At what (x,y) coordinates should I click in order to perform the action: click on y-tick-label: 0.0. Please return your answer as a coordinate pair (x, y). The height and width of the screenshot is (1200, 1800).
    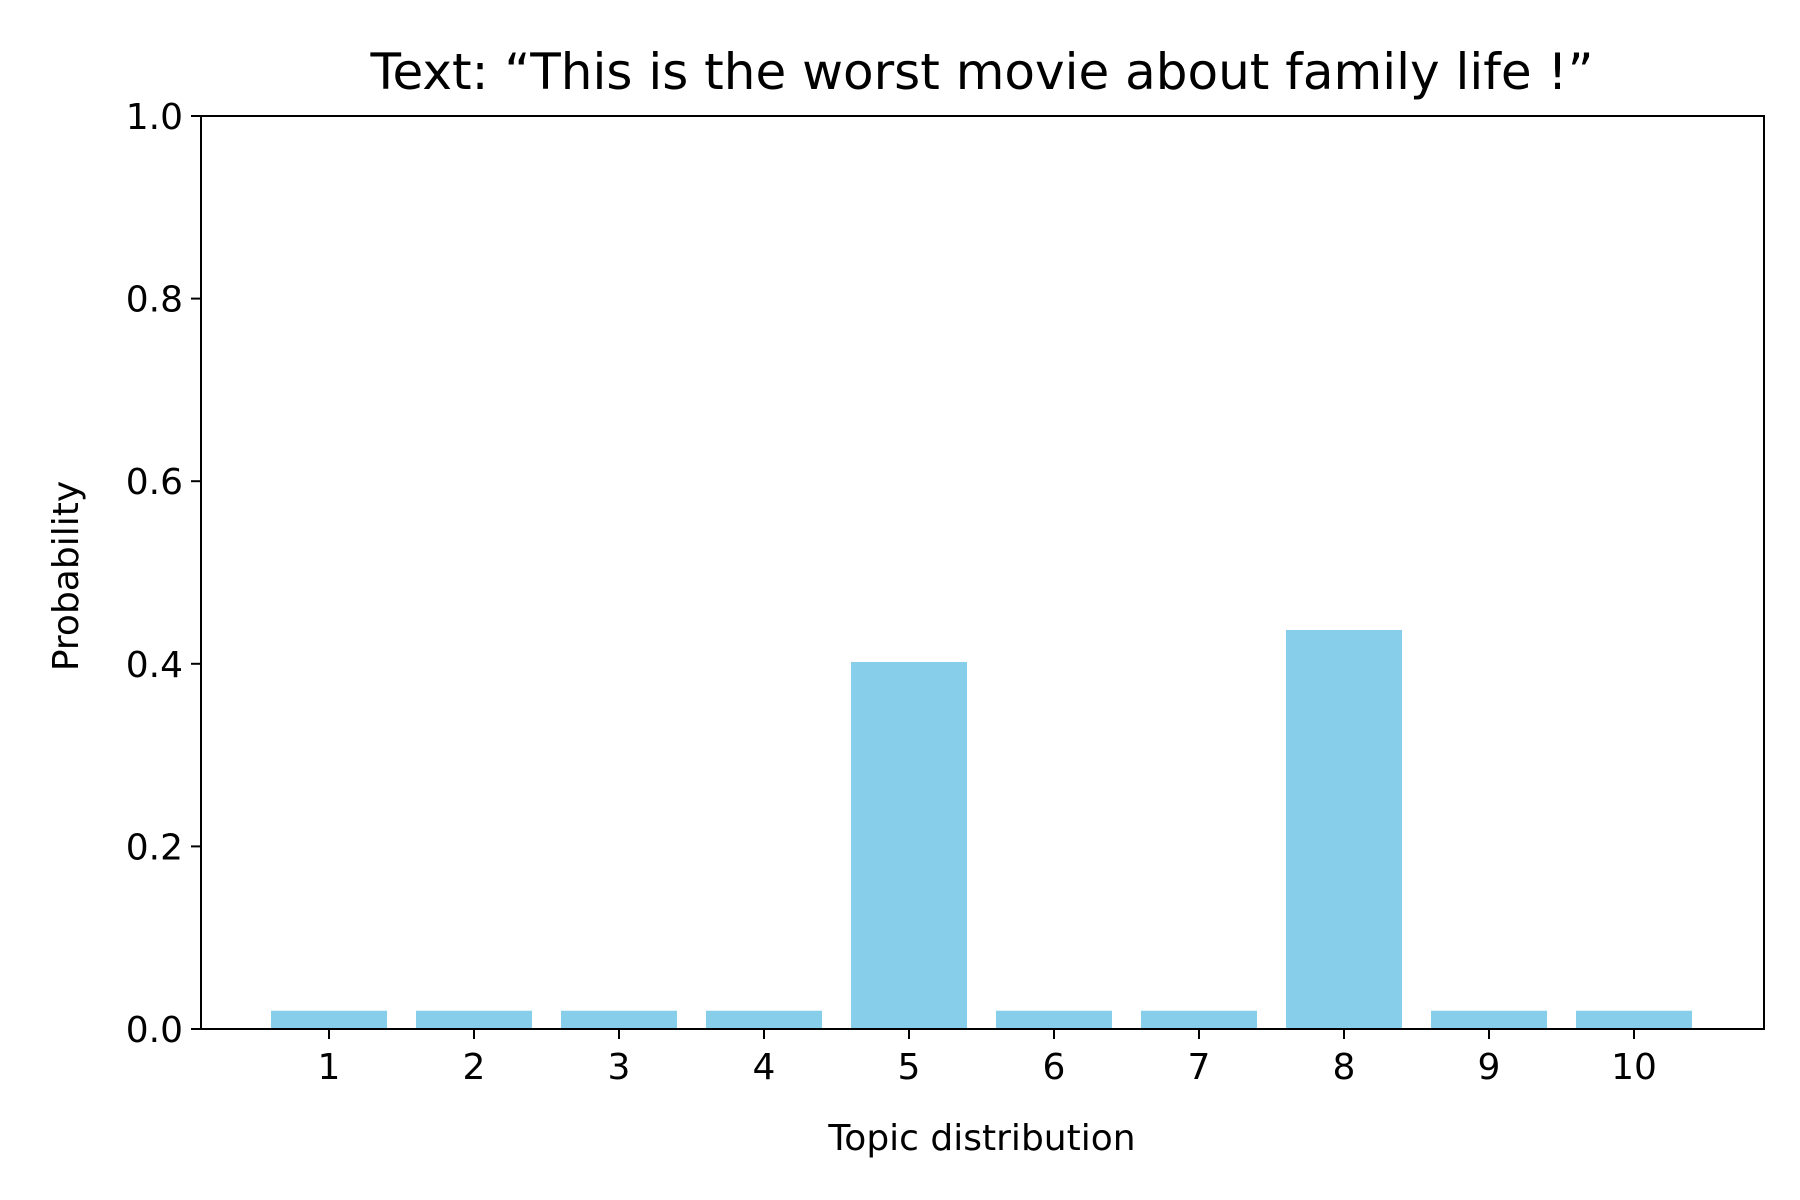
    Looking at the image, I should click on (154, 1030).